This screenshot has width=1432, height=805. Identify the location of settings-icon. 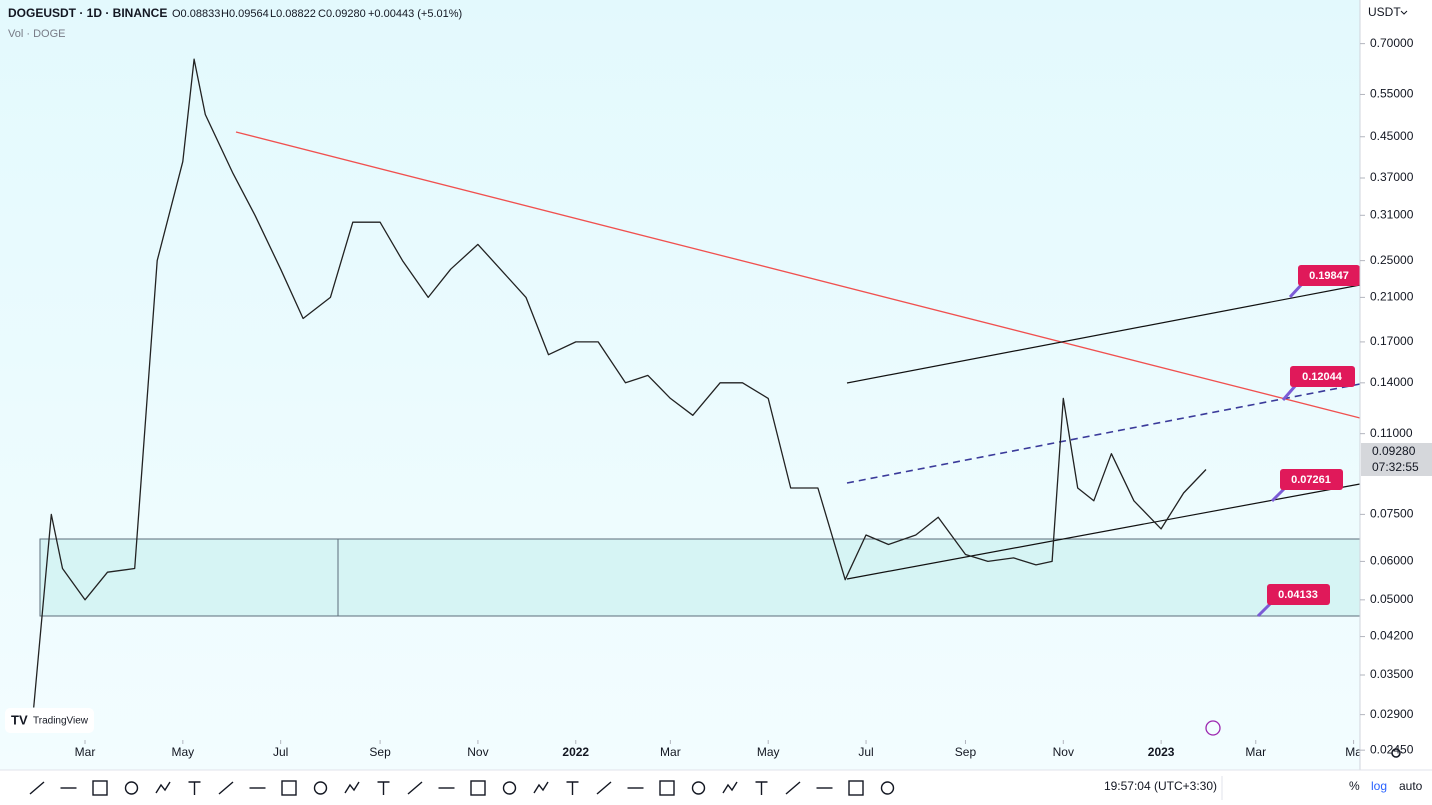
(1396, 753).